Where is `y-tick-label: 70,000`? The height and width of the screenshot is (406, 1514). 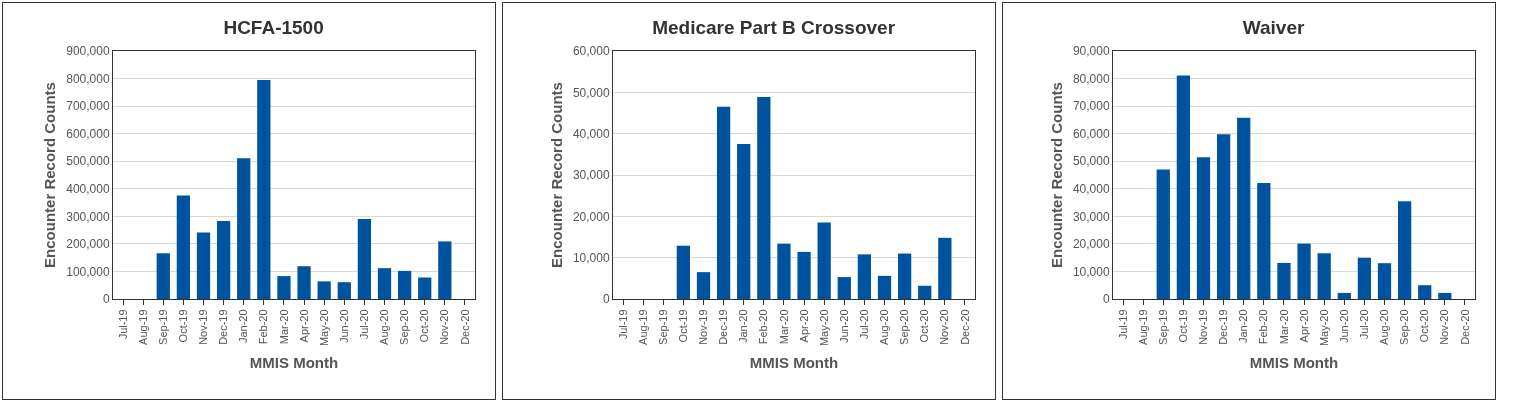
y-tick-label: 70,000 is located at coordinates (1091, 106).